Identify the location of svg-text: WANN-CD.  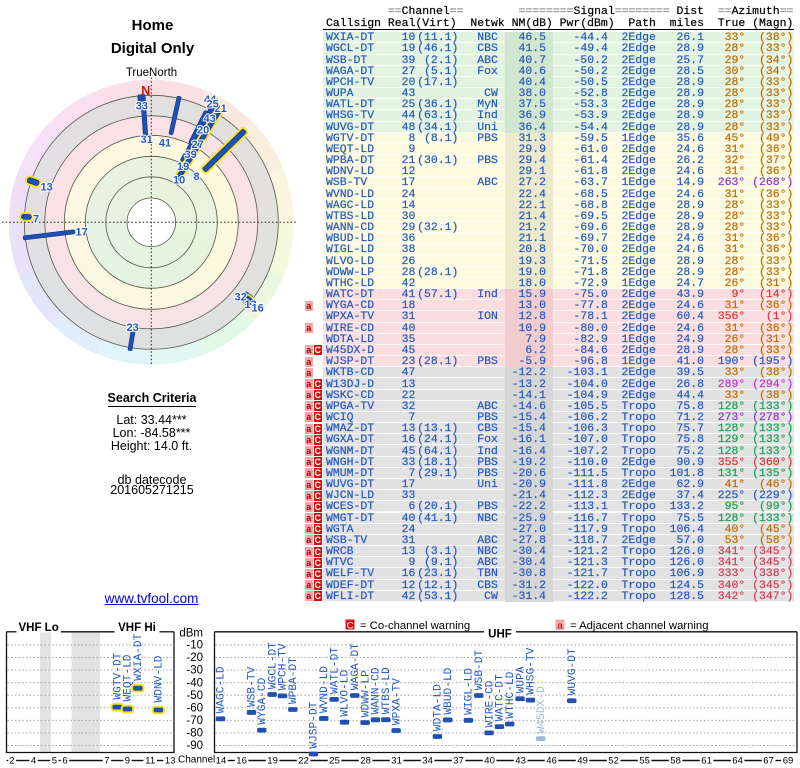
(377, 690).